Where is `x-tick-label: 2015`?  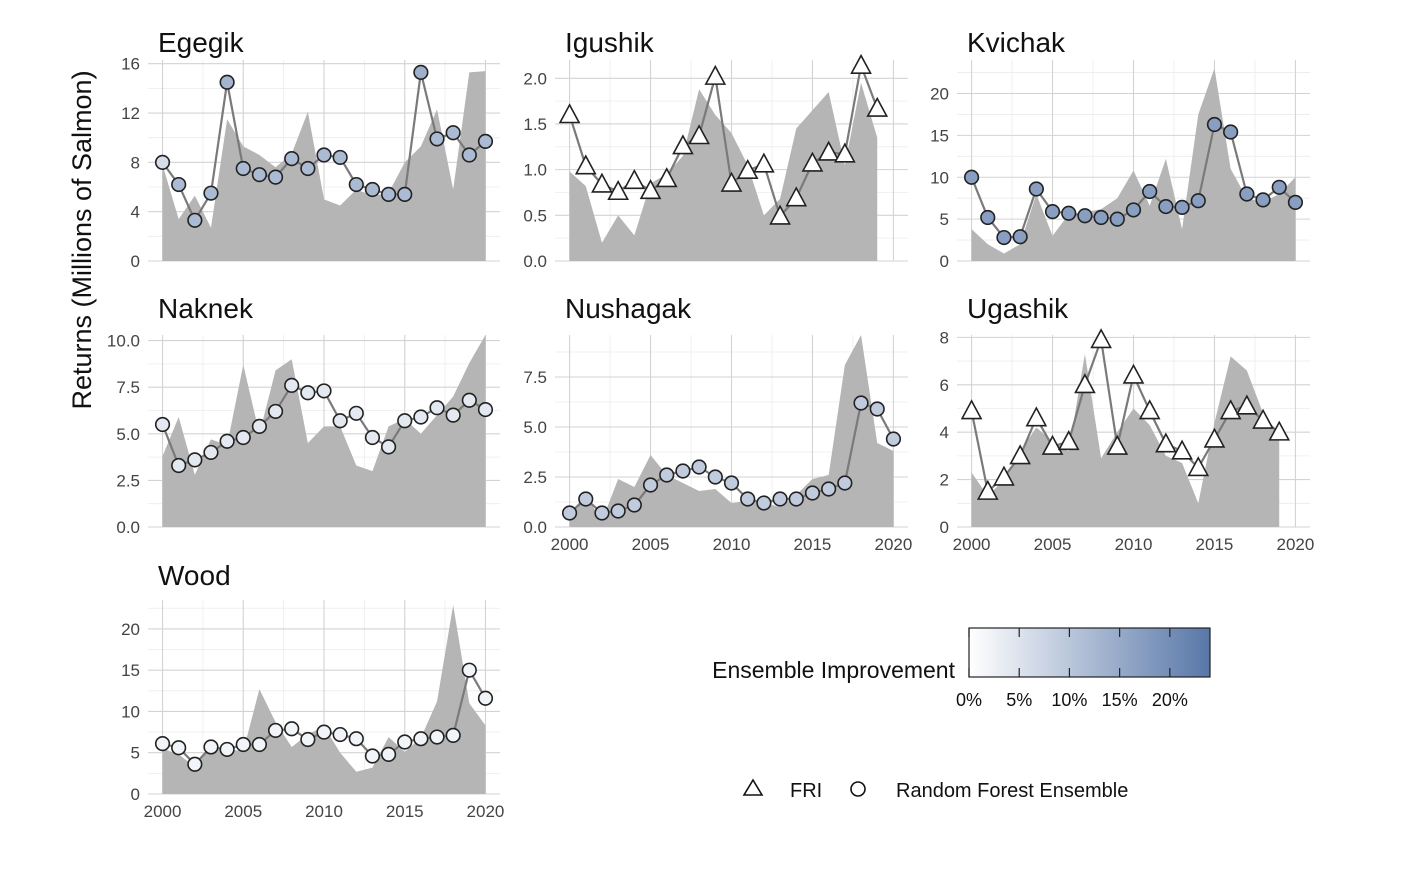
x-tick-label: 2015 is located at coordinates (1215, 544).